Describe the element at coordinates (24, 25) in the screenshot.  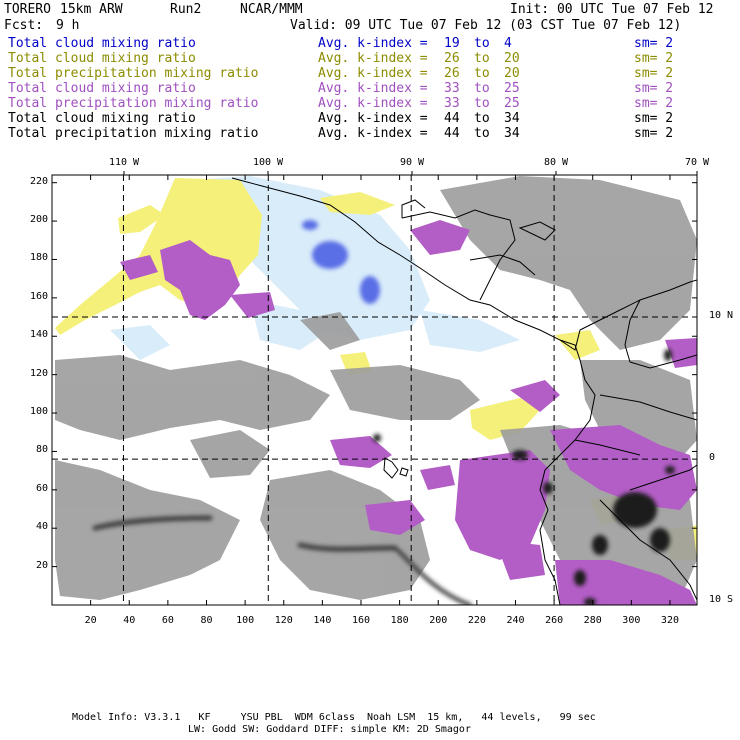
I see `forecast-label: Fcst:` at that location.